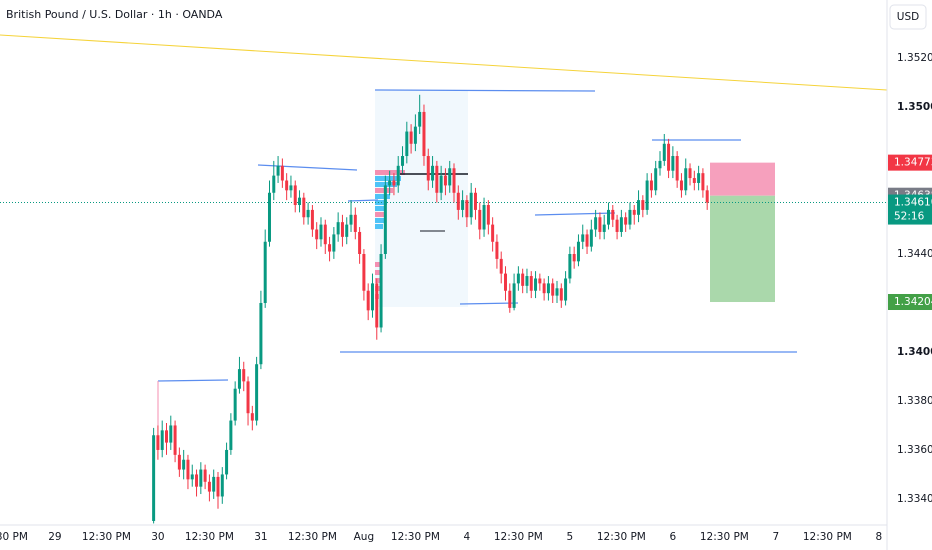 The width and height of the screenshot is (932, 550). What do you see at coordinates (913, 163) in the screenshot?
I see `price-label: 1.34773` at bounding box center [913, 163].